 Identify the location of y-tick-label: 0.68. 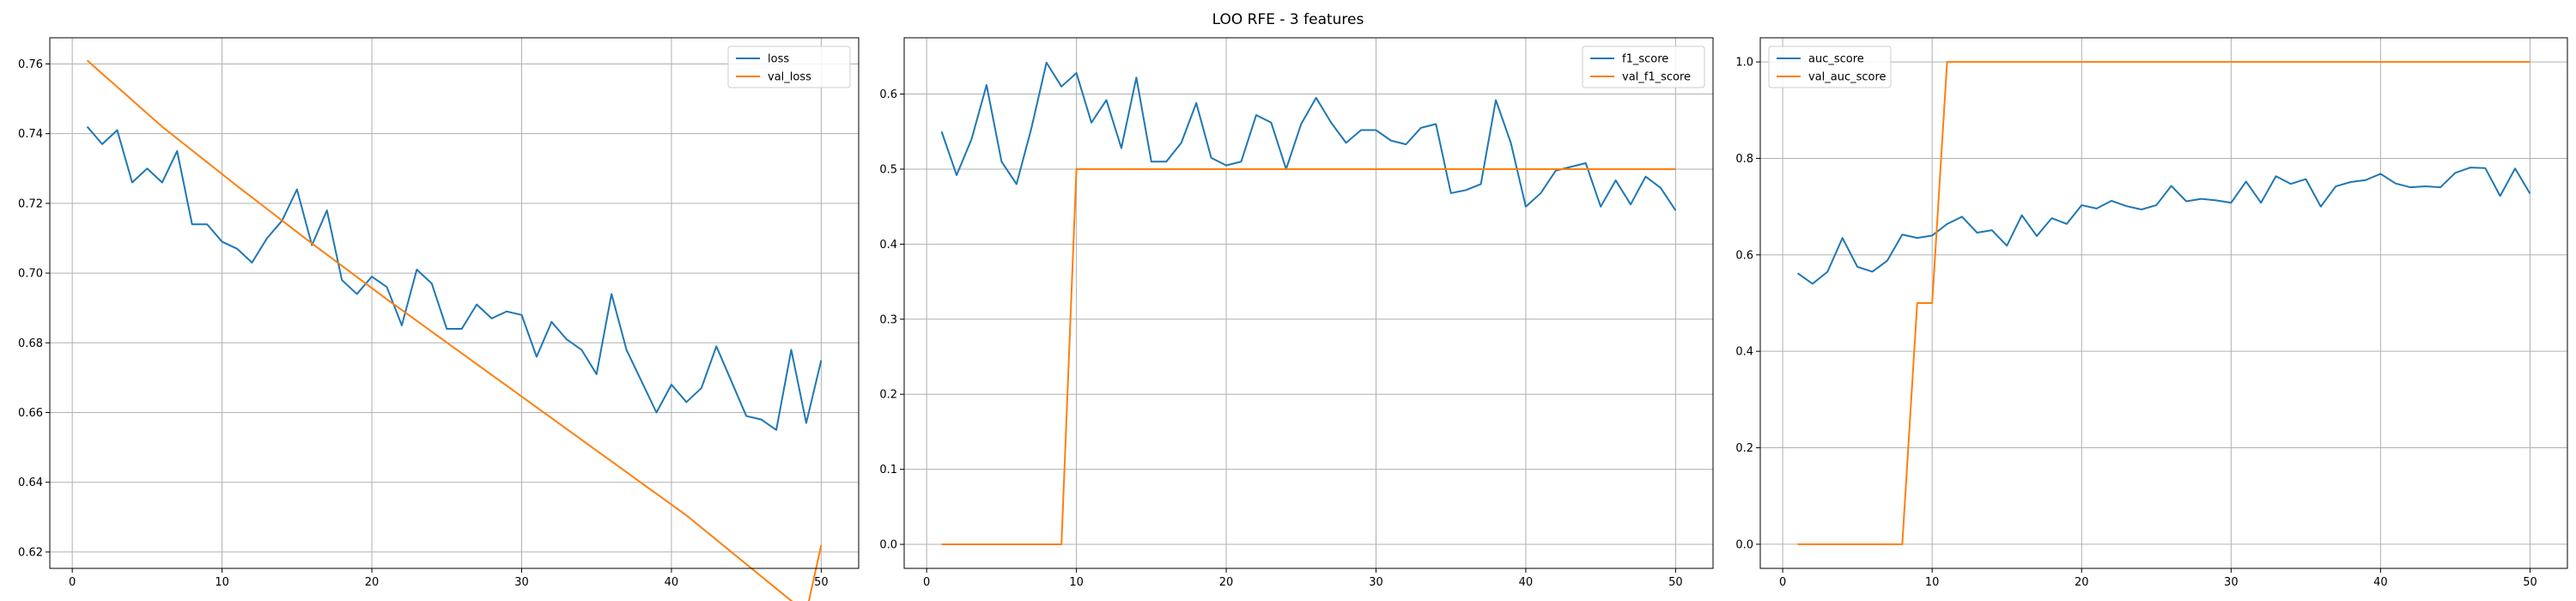
(31, 343).